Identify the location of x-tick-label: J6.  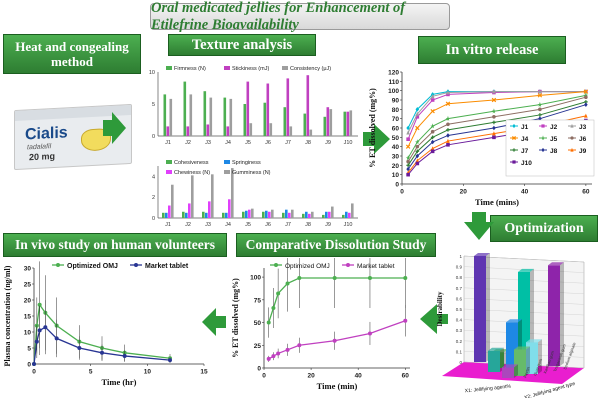
(268, 225).